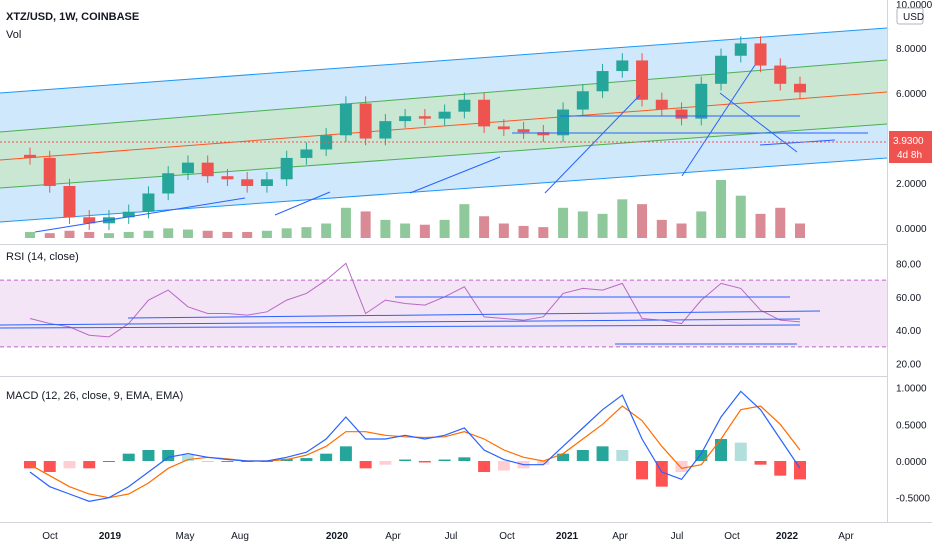  I want to click on price-tick-label: 0.0000, so click(911, 229).